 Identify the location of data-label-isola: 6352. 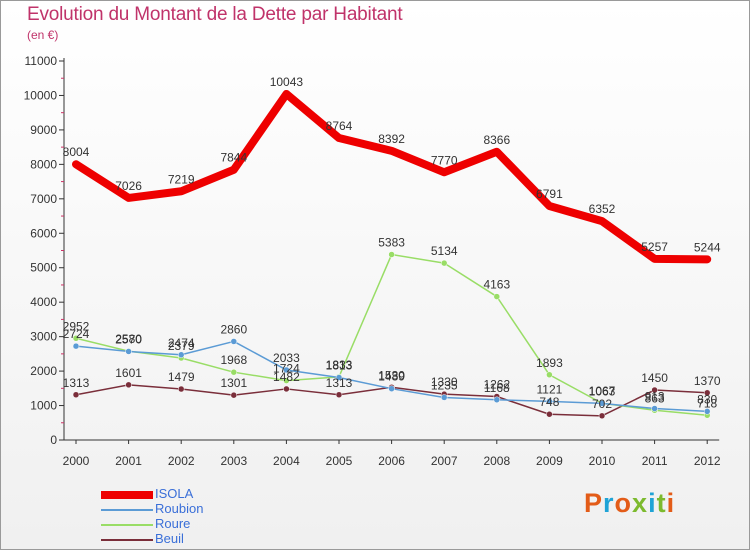
(602, 209).